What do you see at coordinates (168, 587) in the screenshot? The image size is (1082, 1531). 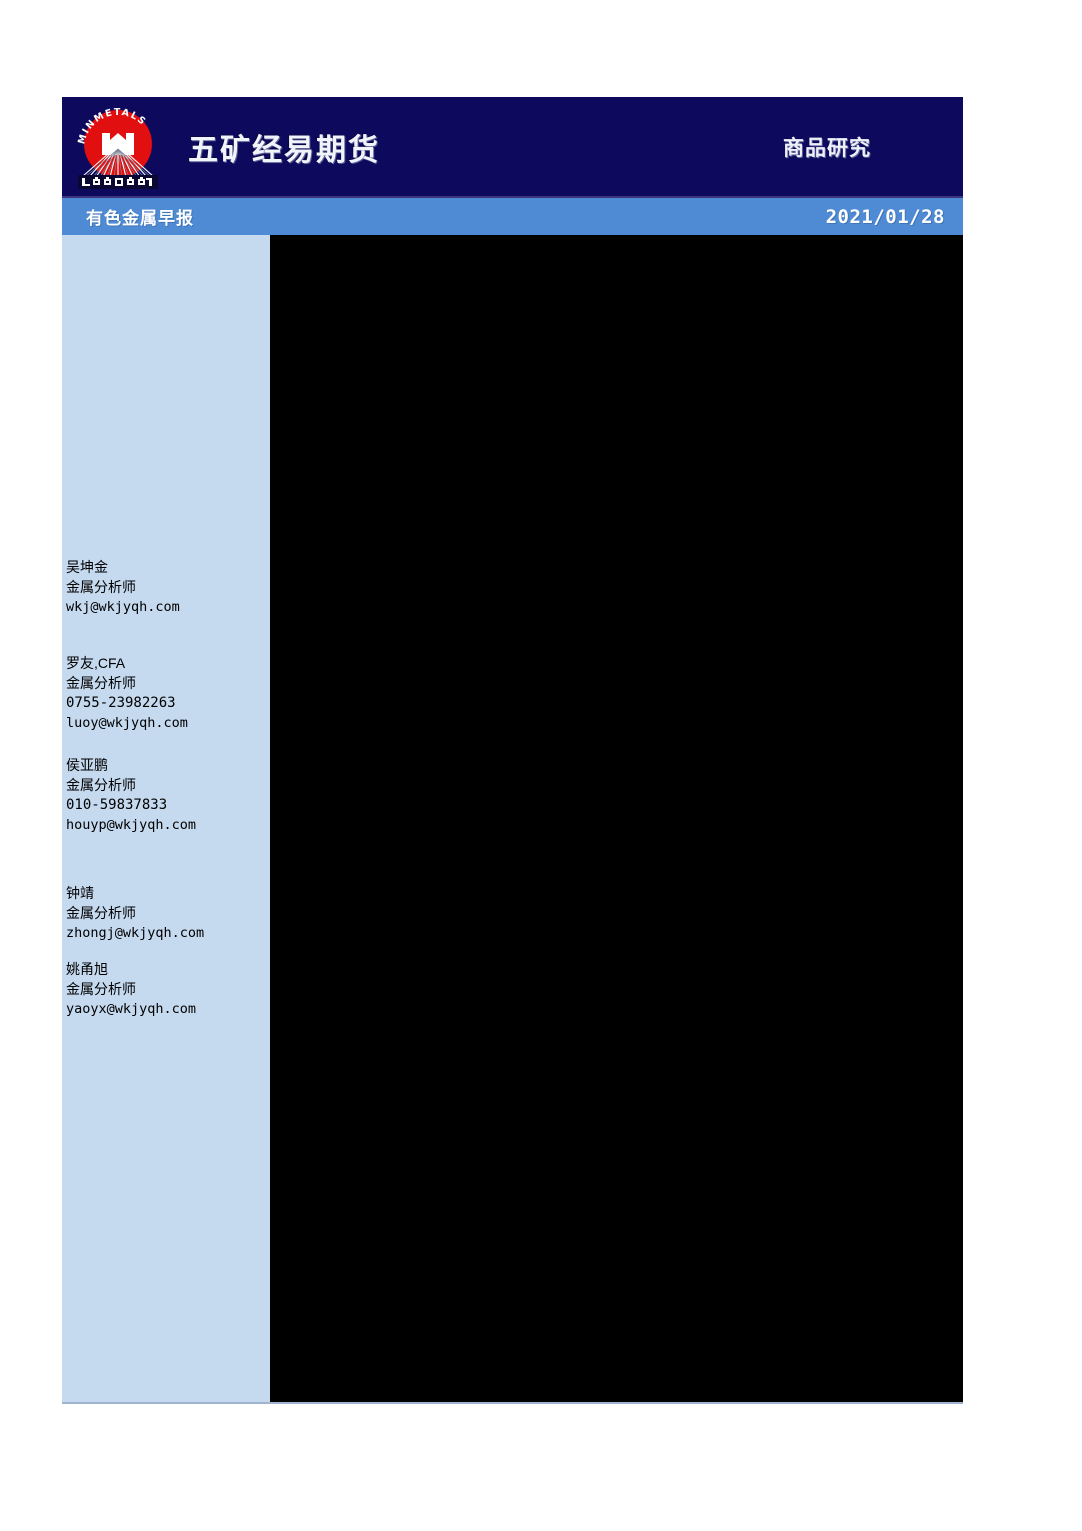 I see `list-item: 吴坤金 金属分析师 wkj@wkjyqh.com` at bounding box center [168, 587].